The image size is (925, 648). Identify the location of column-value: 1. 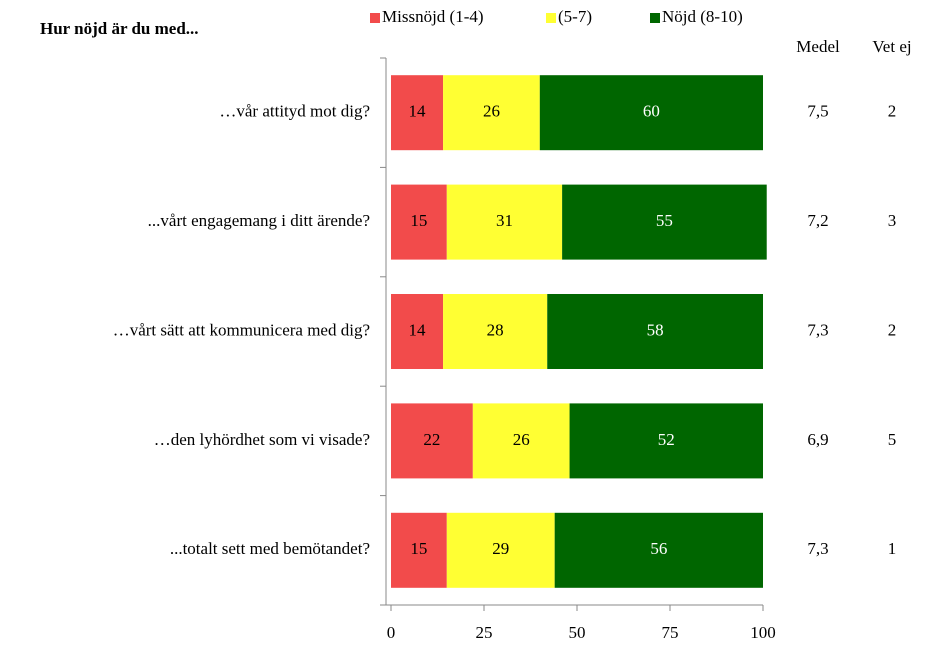
(892, 548).